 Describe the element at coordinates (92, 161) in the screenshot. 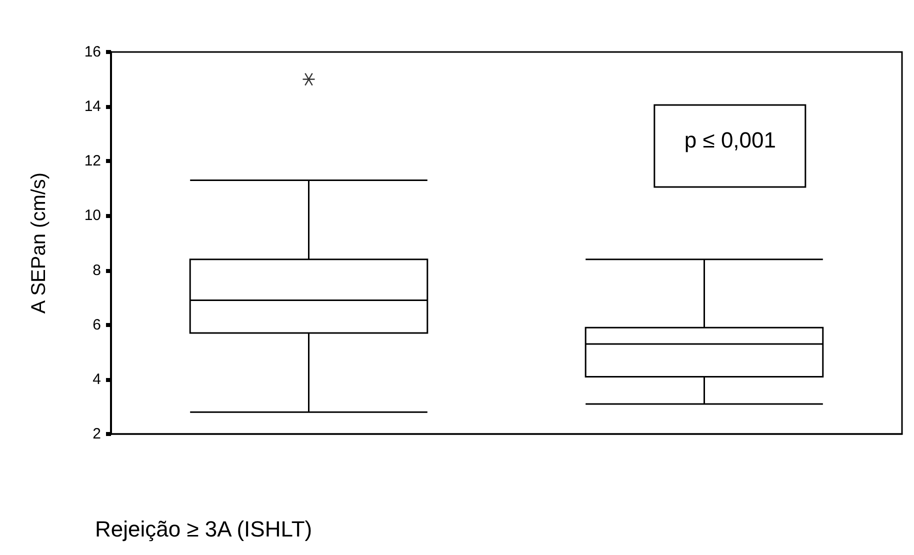

I see `y-tick-label: 12` at that location.